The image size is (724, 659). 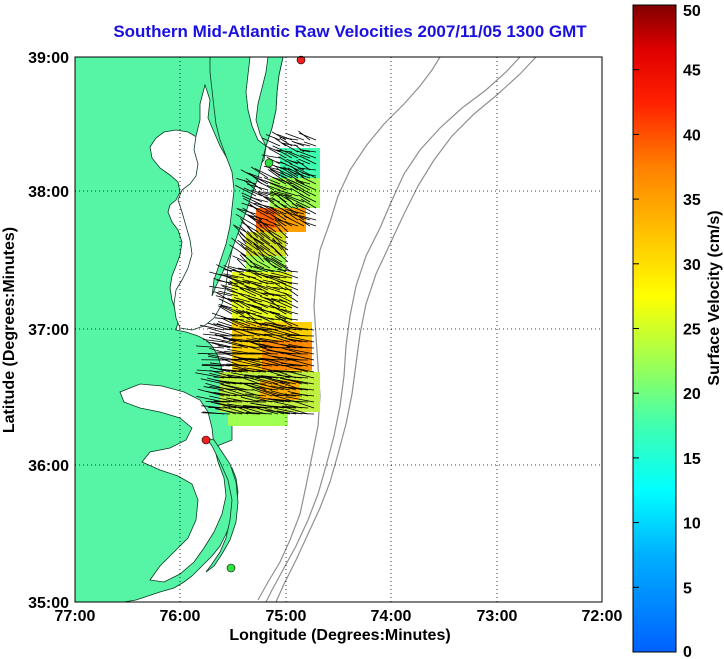 I want to click on colorbar-tick-label: 40, so click(x=692, y=135).